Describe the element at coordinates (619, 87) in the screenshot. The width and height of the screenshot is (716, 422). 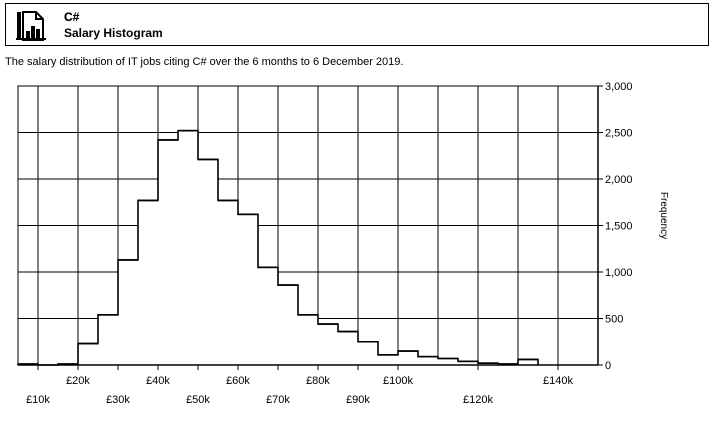
I see `y-tick-label: 3,000` at that location.